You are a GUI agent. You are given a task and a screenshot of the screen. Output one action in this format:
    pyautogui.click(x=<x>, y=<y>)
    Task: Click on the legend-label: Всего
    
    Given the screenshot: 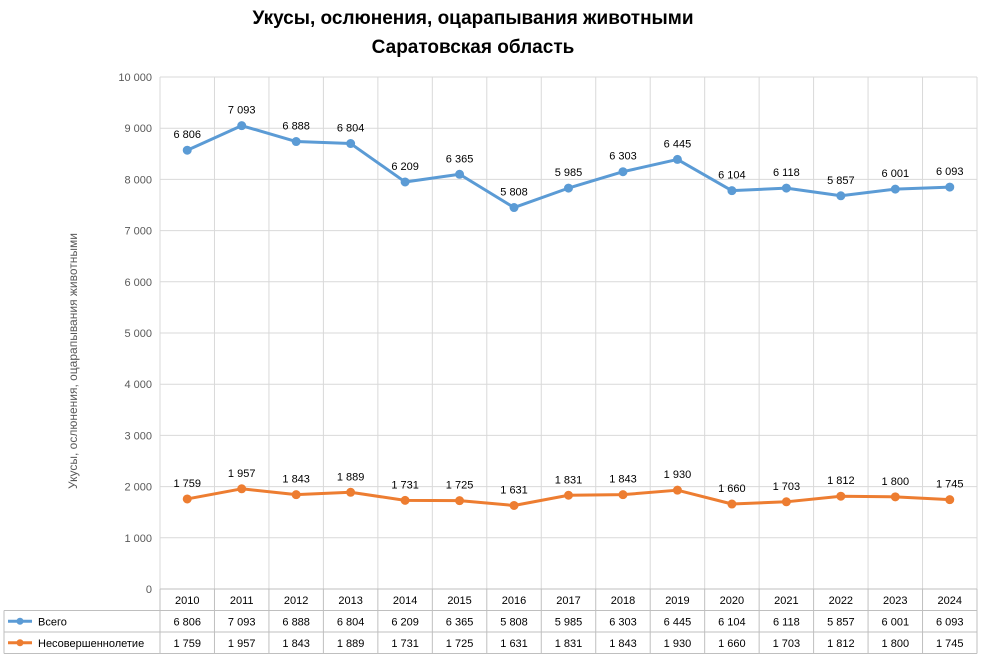 What is the action you would take?
    pyautogui.click(x=52, y=622)
    